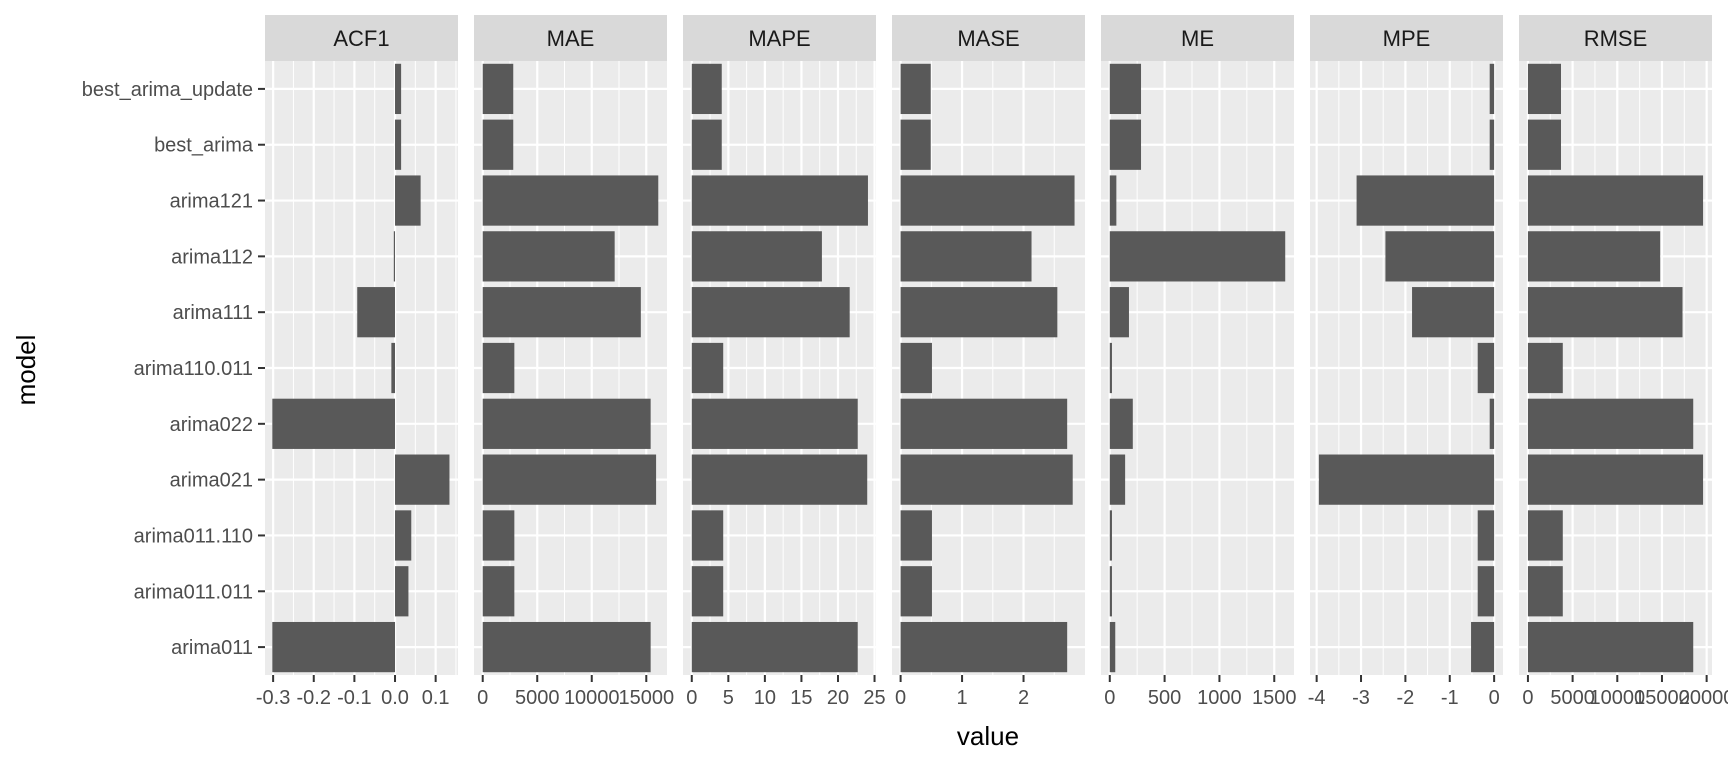 This screenshot has height=768, width=1728. Describe the element at coordinates (561, 312) in the screenshot. I see `bar-mae-arima111` at that location.